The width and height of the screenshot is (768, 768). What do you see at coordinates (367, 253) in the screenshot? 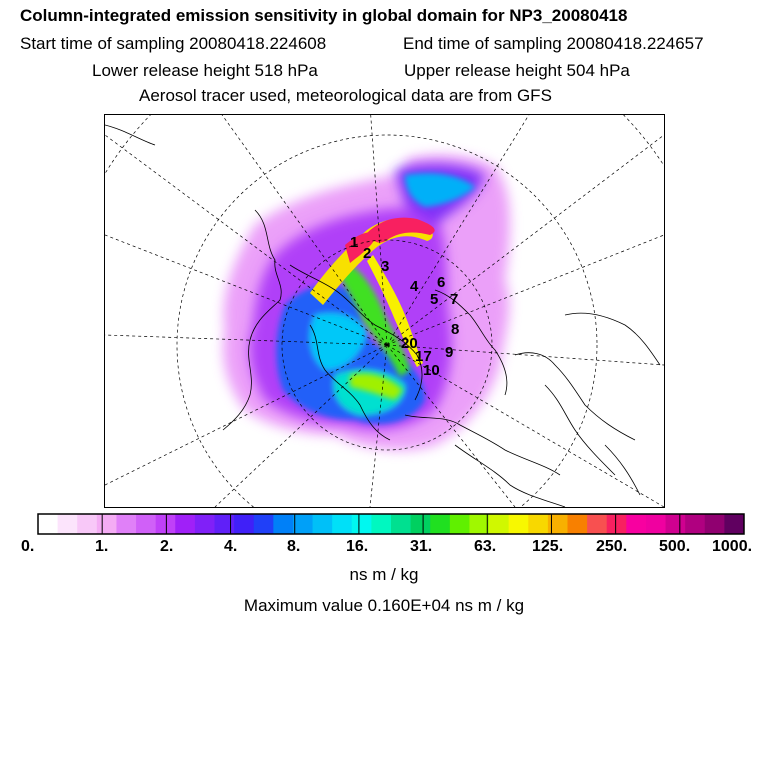
I see `trajectory-label: 2` at bounding box center [367, 253].